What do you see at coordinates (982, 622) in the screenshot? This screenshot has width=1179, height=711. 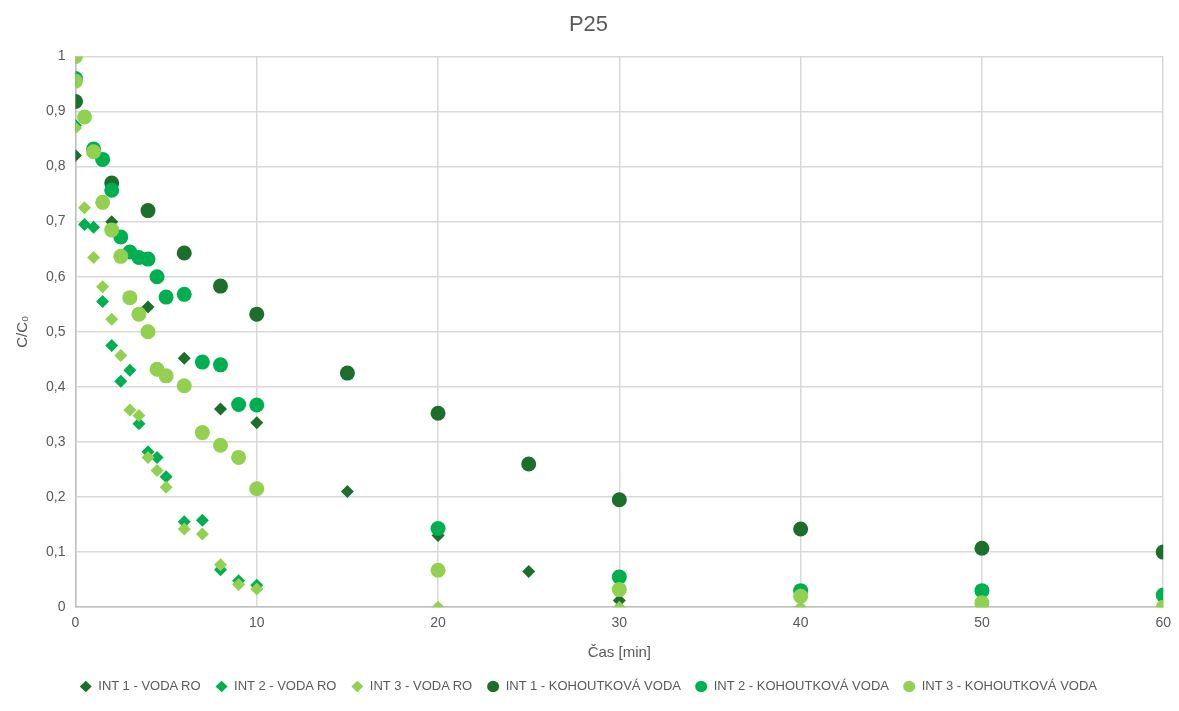 I see `x-tick-label: 50` at bounding box center [982, 622].